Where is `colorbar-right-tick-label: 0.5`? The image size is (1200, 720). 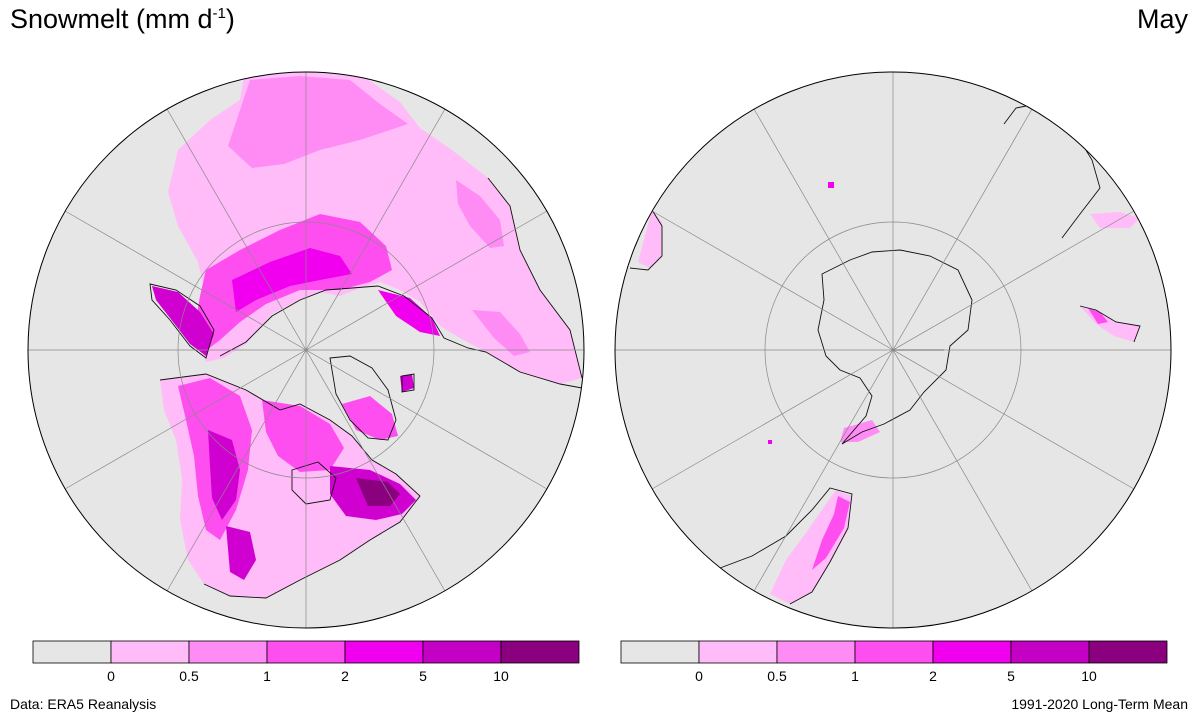 colorbar-right-tick-label: 0.5 is located at coordinates (777, 676).